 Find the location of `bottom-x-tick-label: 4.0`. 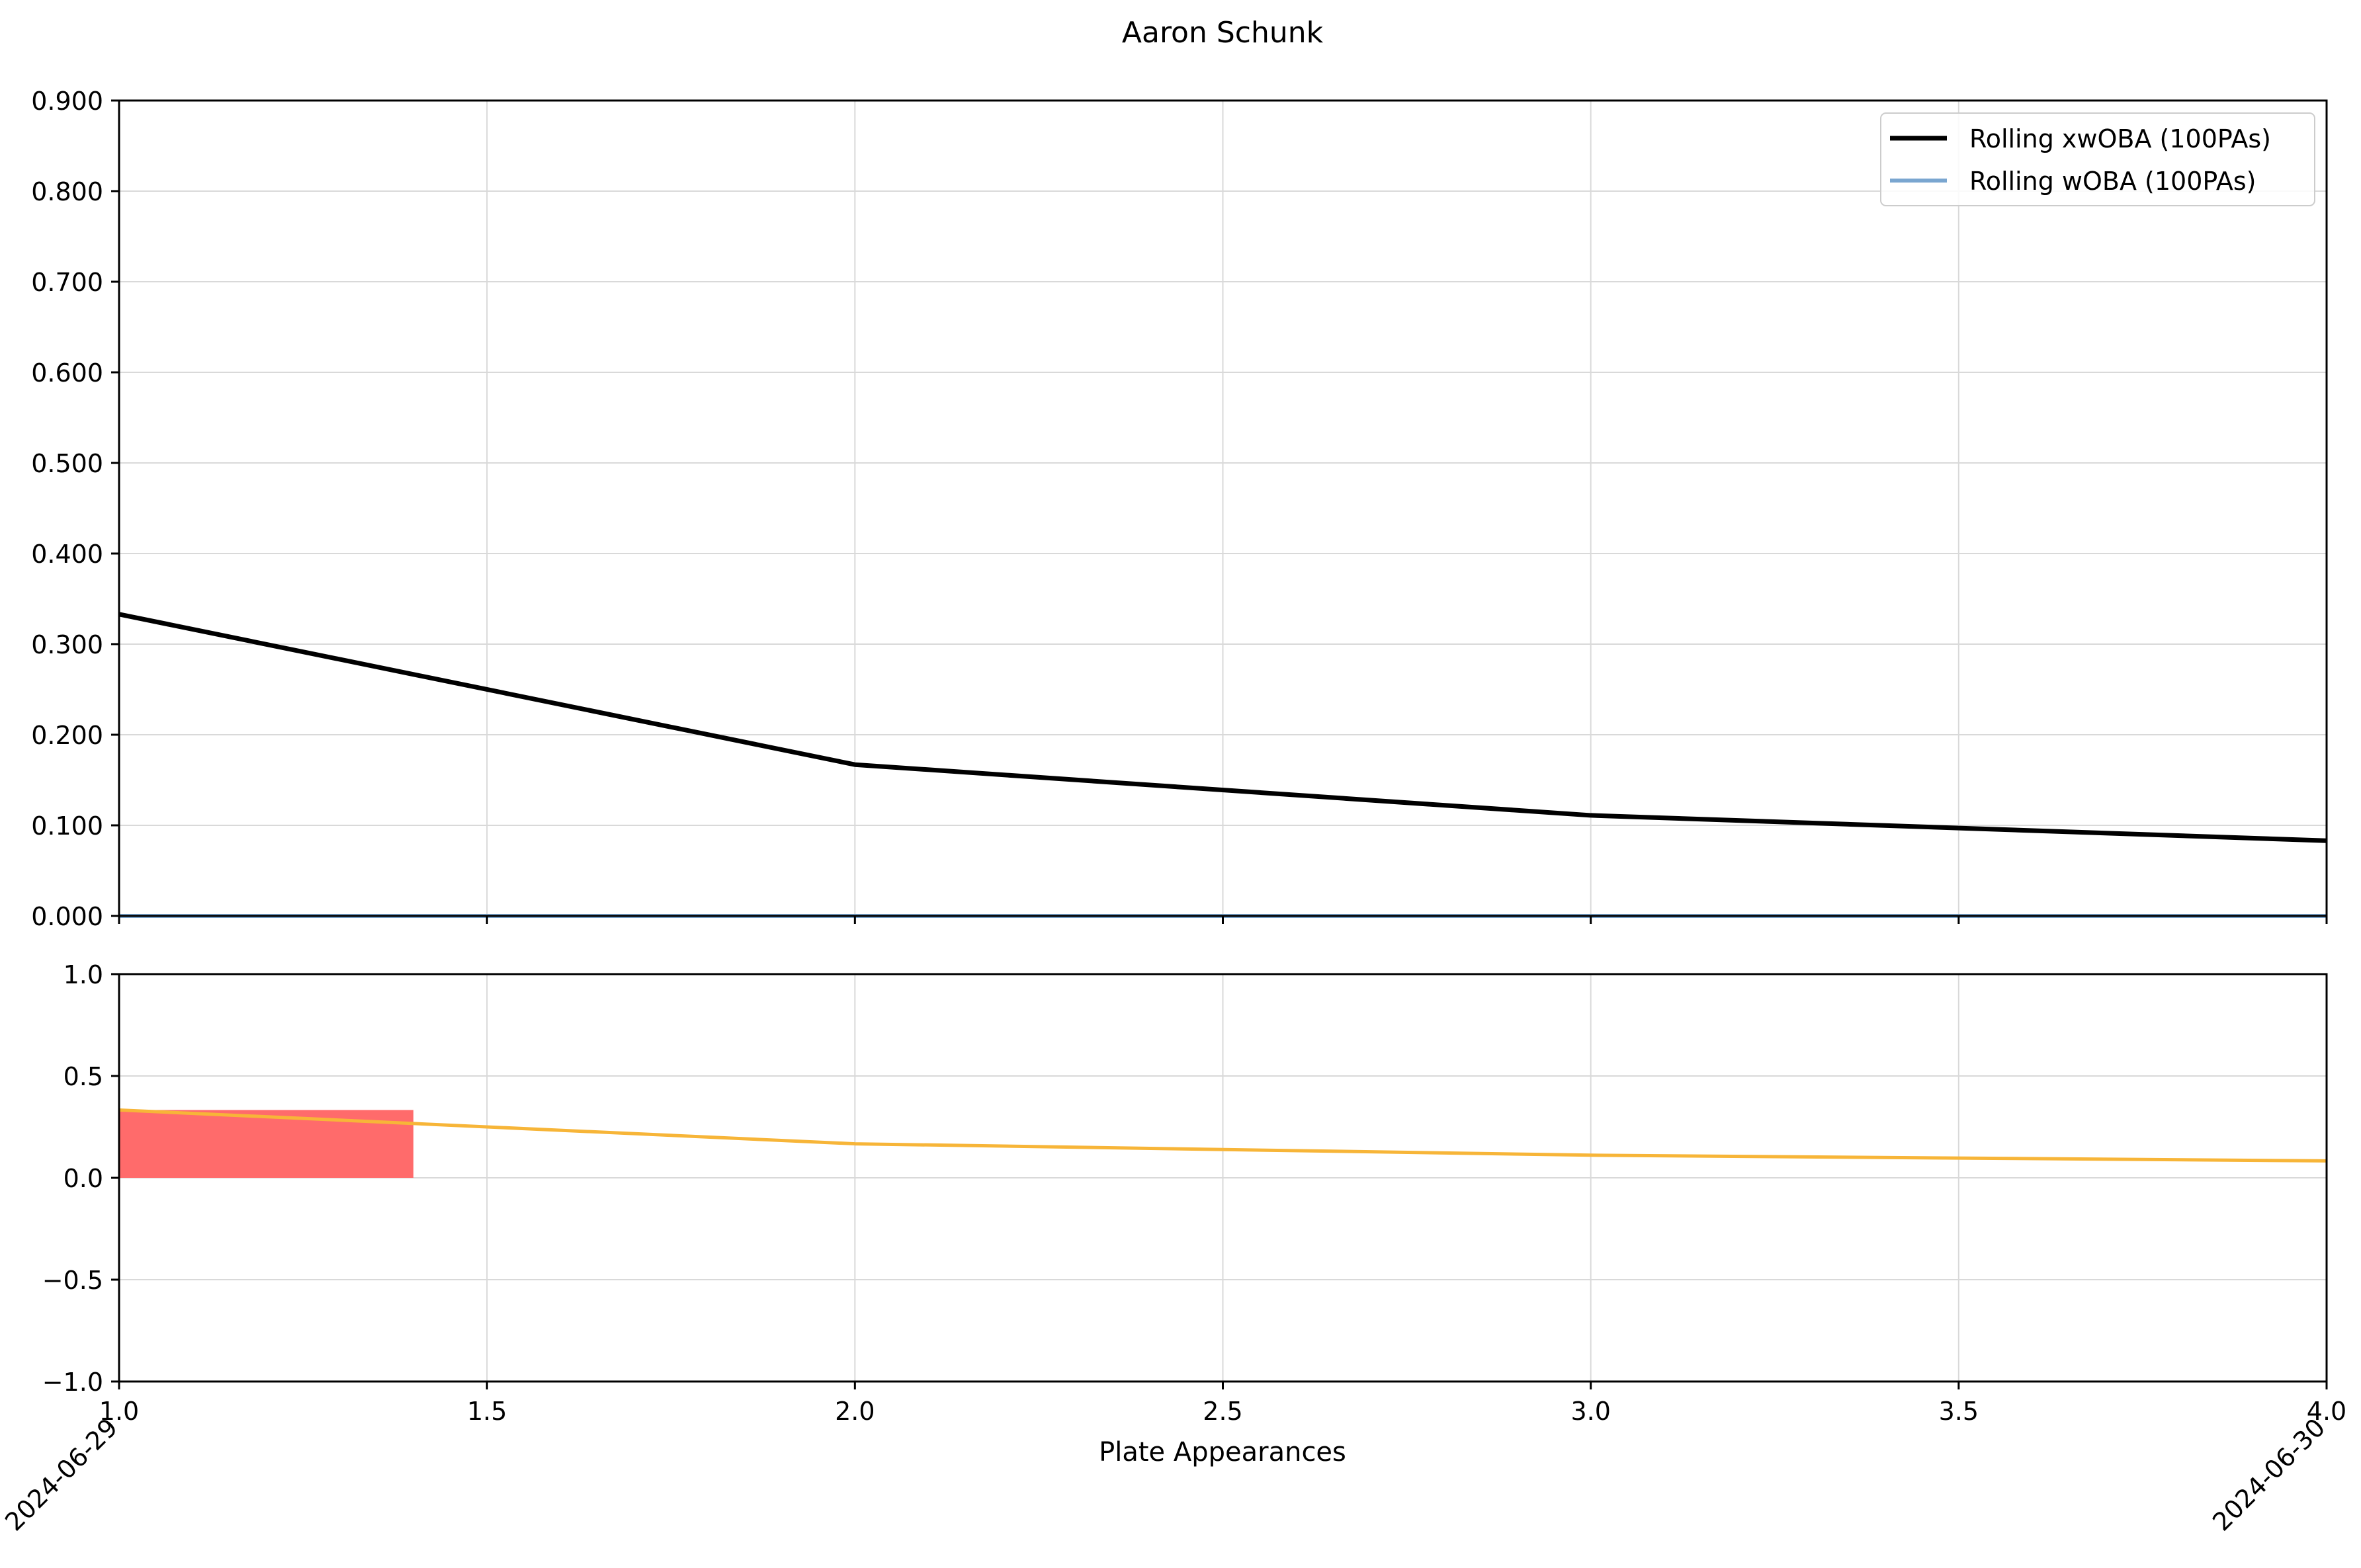

bottom-x-tick-label: 4.0 is located at coordinates (2326, 1411).